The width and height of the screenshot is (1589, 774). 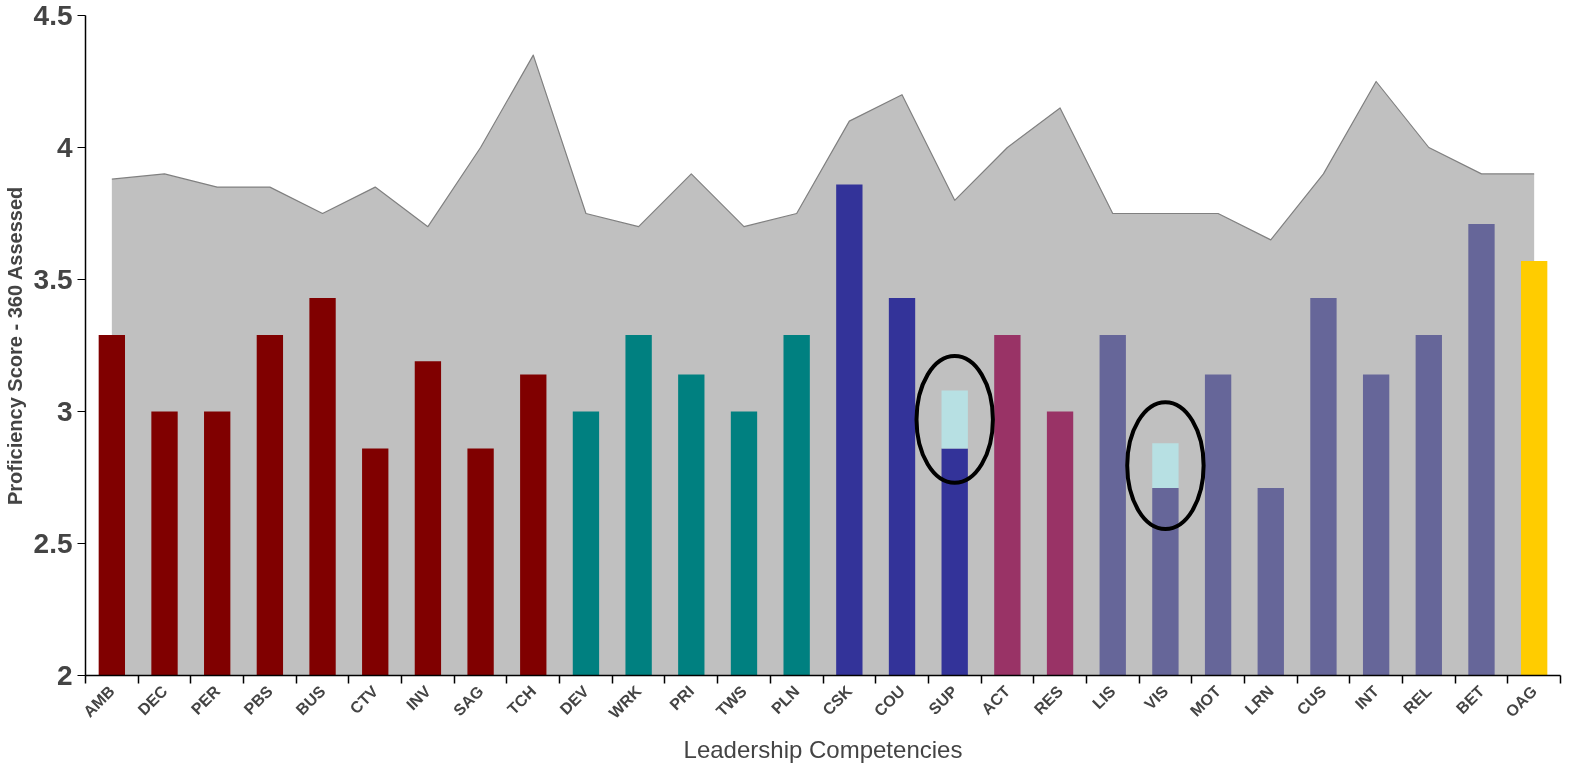 I want to click on y-tick-label: 3.5, so click(x=53, y=279).